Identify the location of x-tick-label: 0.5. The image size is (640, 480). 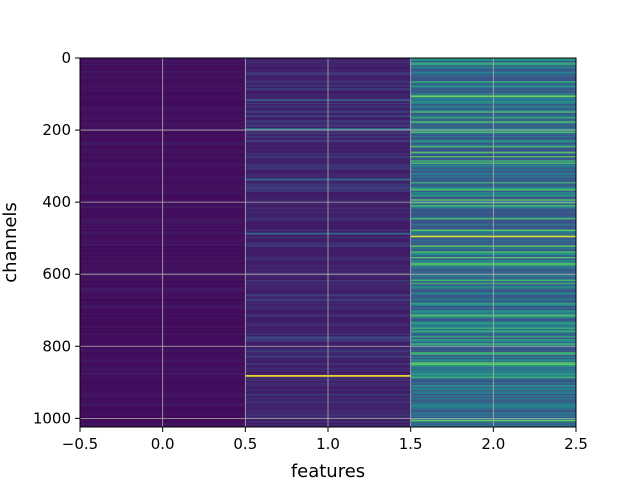
(245, 444).